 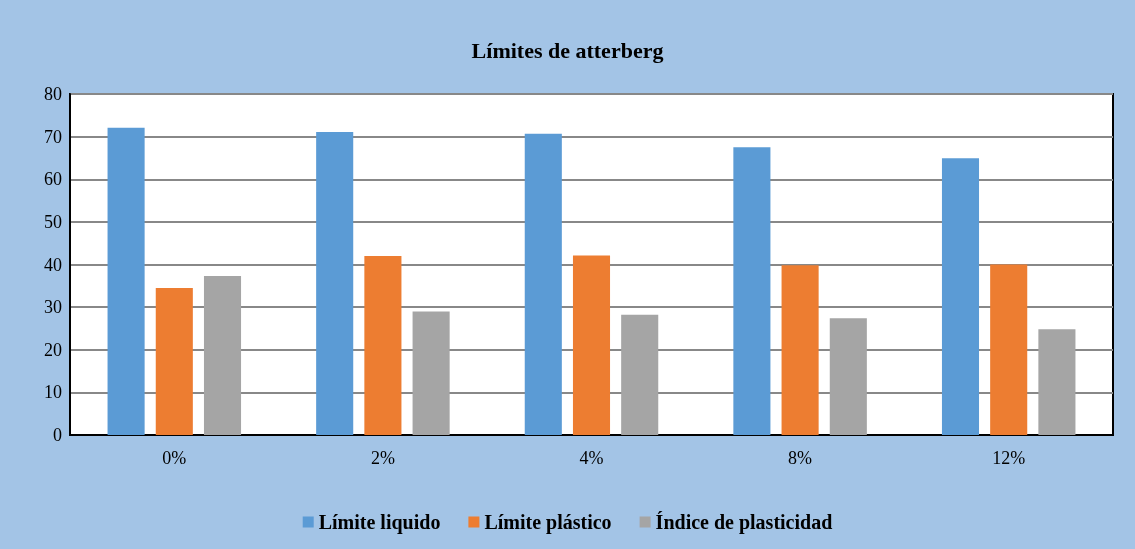 I want to click on y-tick-label: 80, so click(x=53, y=94).